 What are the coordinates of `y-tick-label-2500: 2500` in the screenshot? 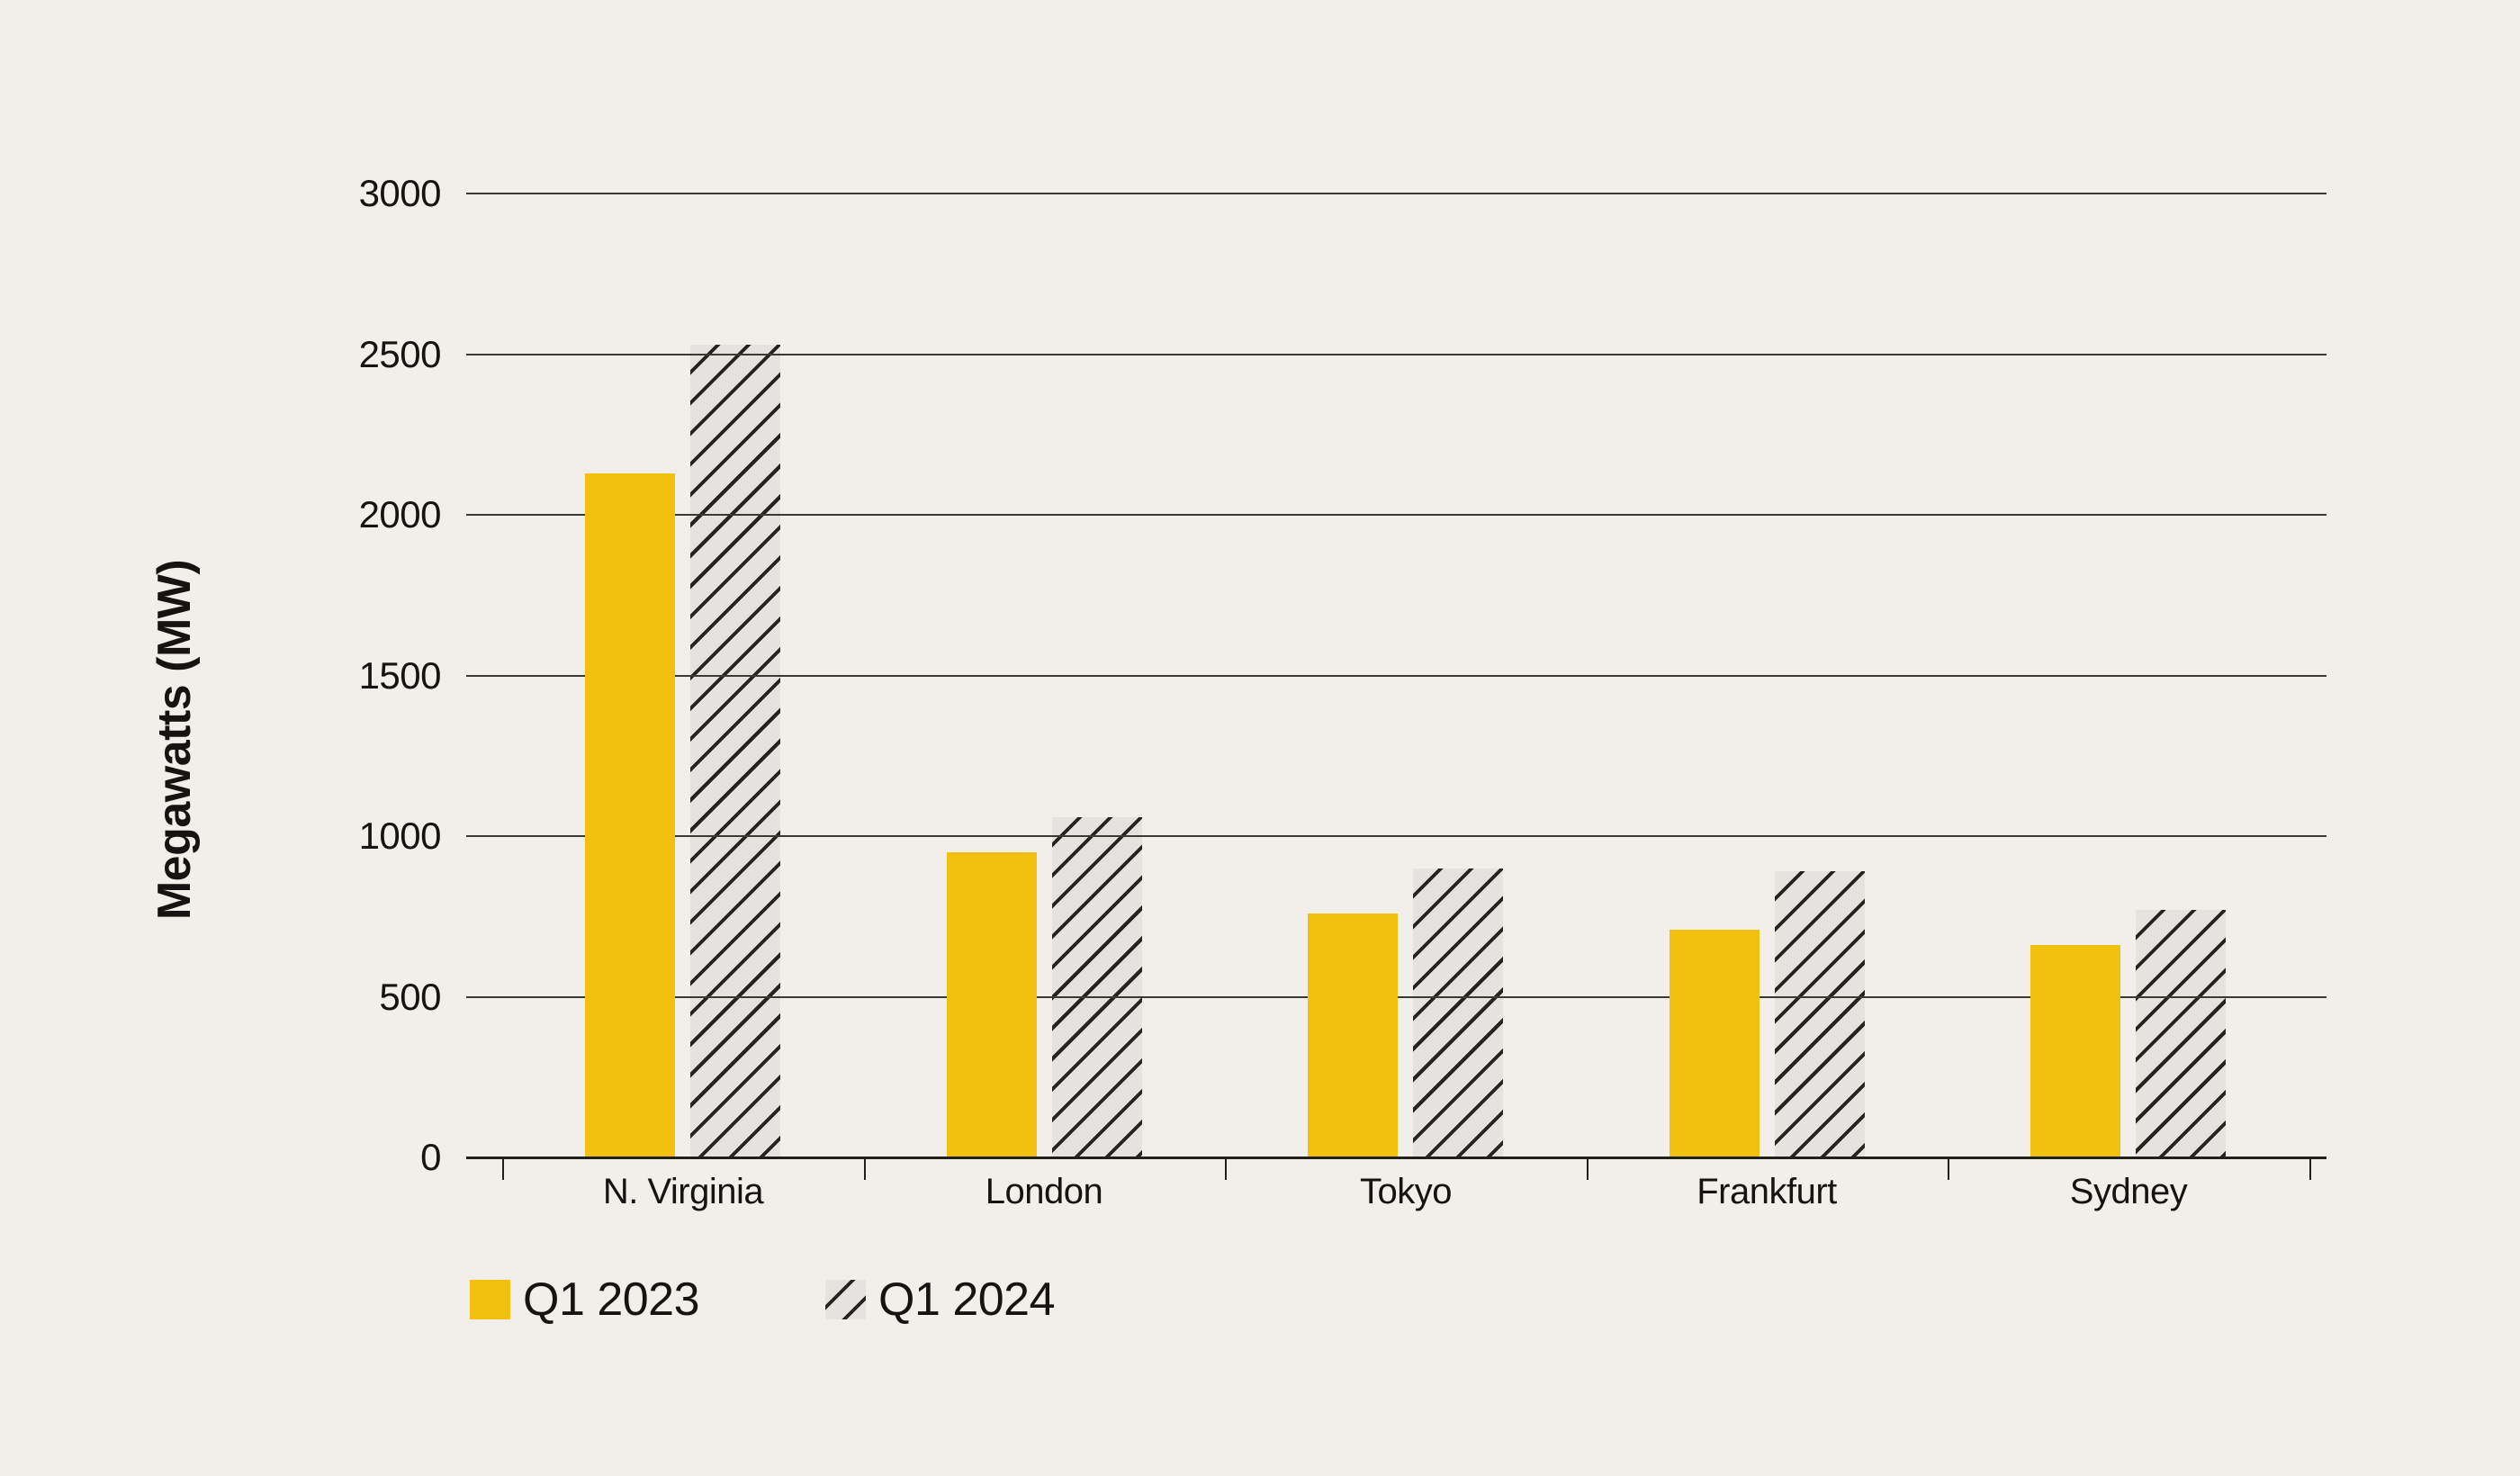 It's located at (400, 353).